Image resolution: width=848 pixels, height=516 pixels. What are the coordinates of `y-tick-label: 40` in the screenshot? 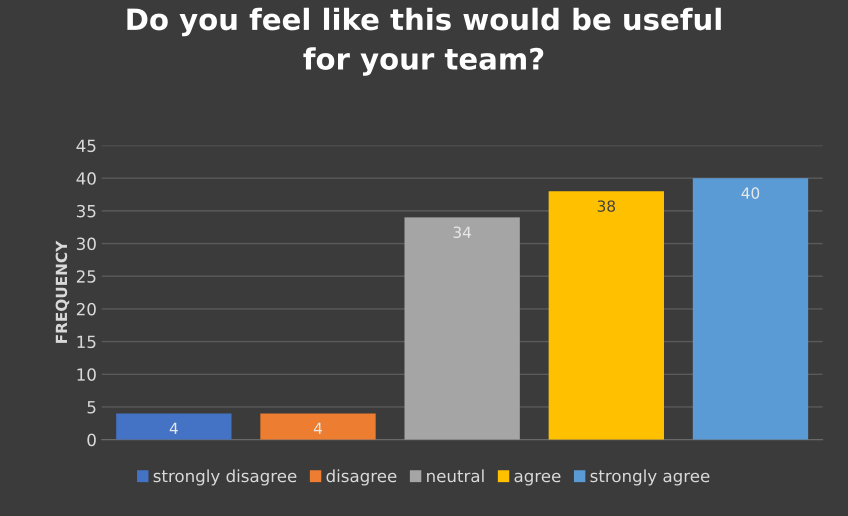 It's located at (86, 178).